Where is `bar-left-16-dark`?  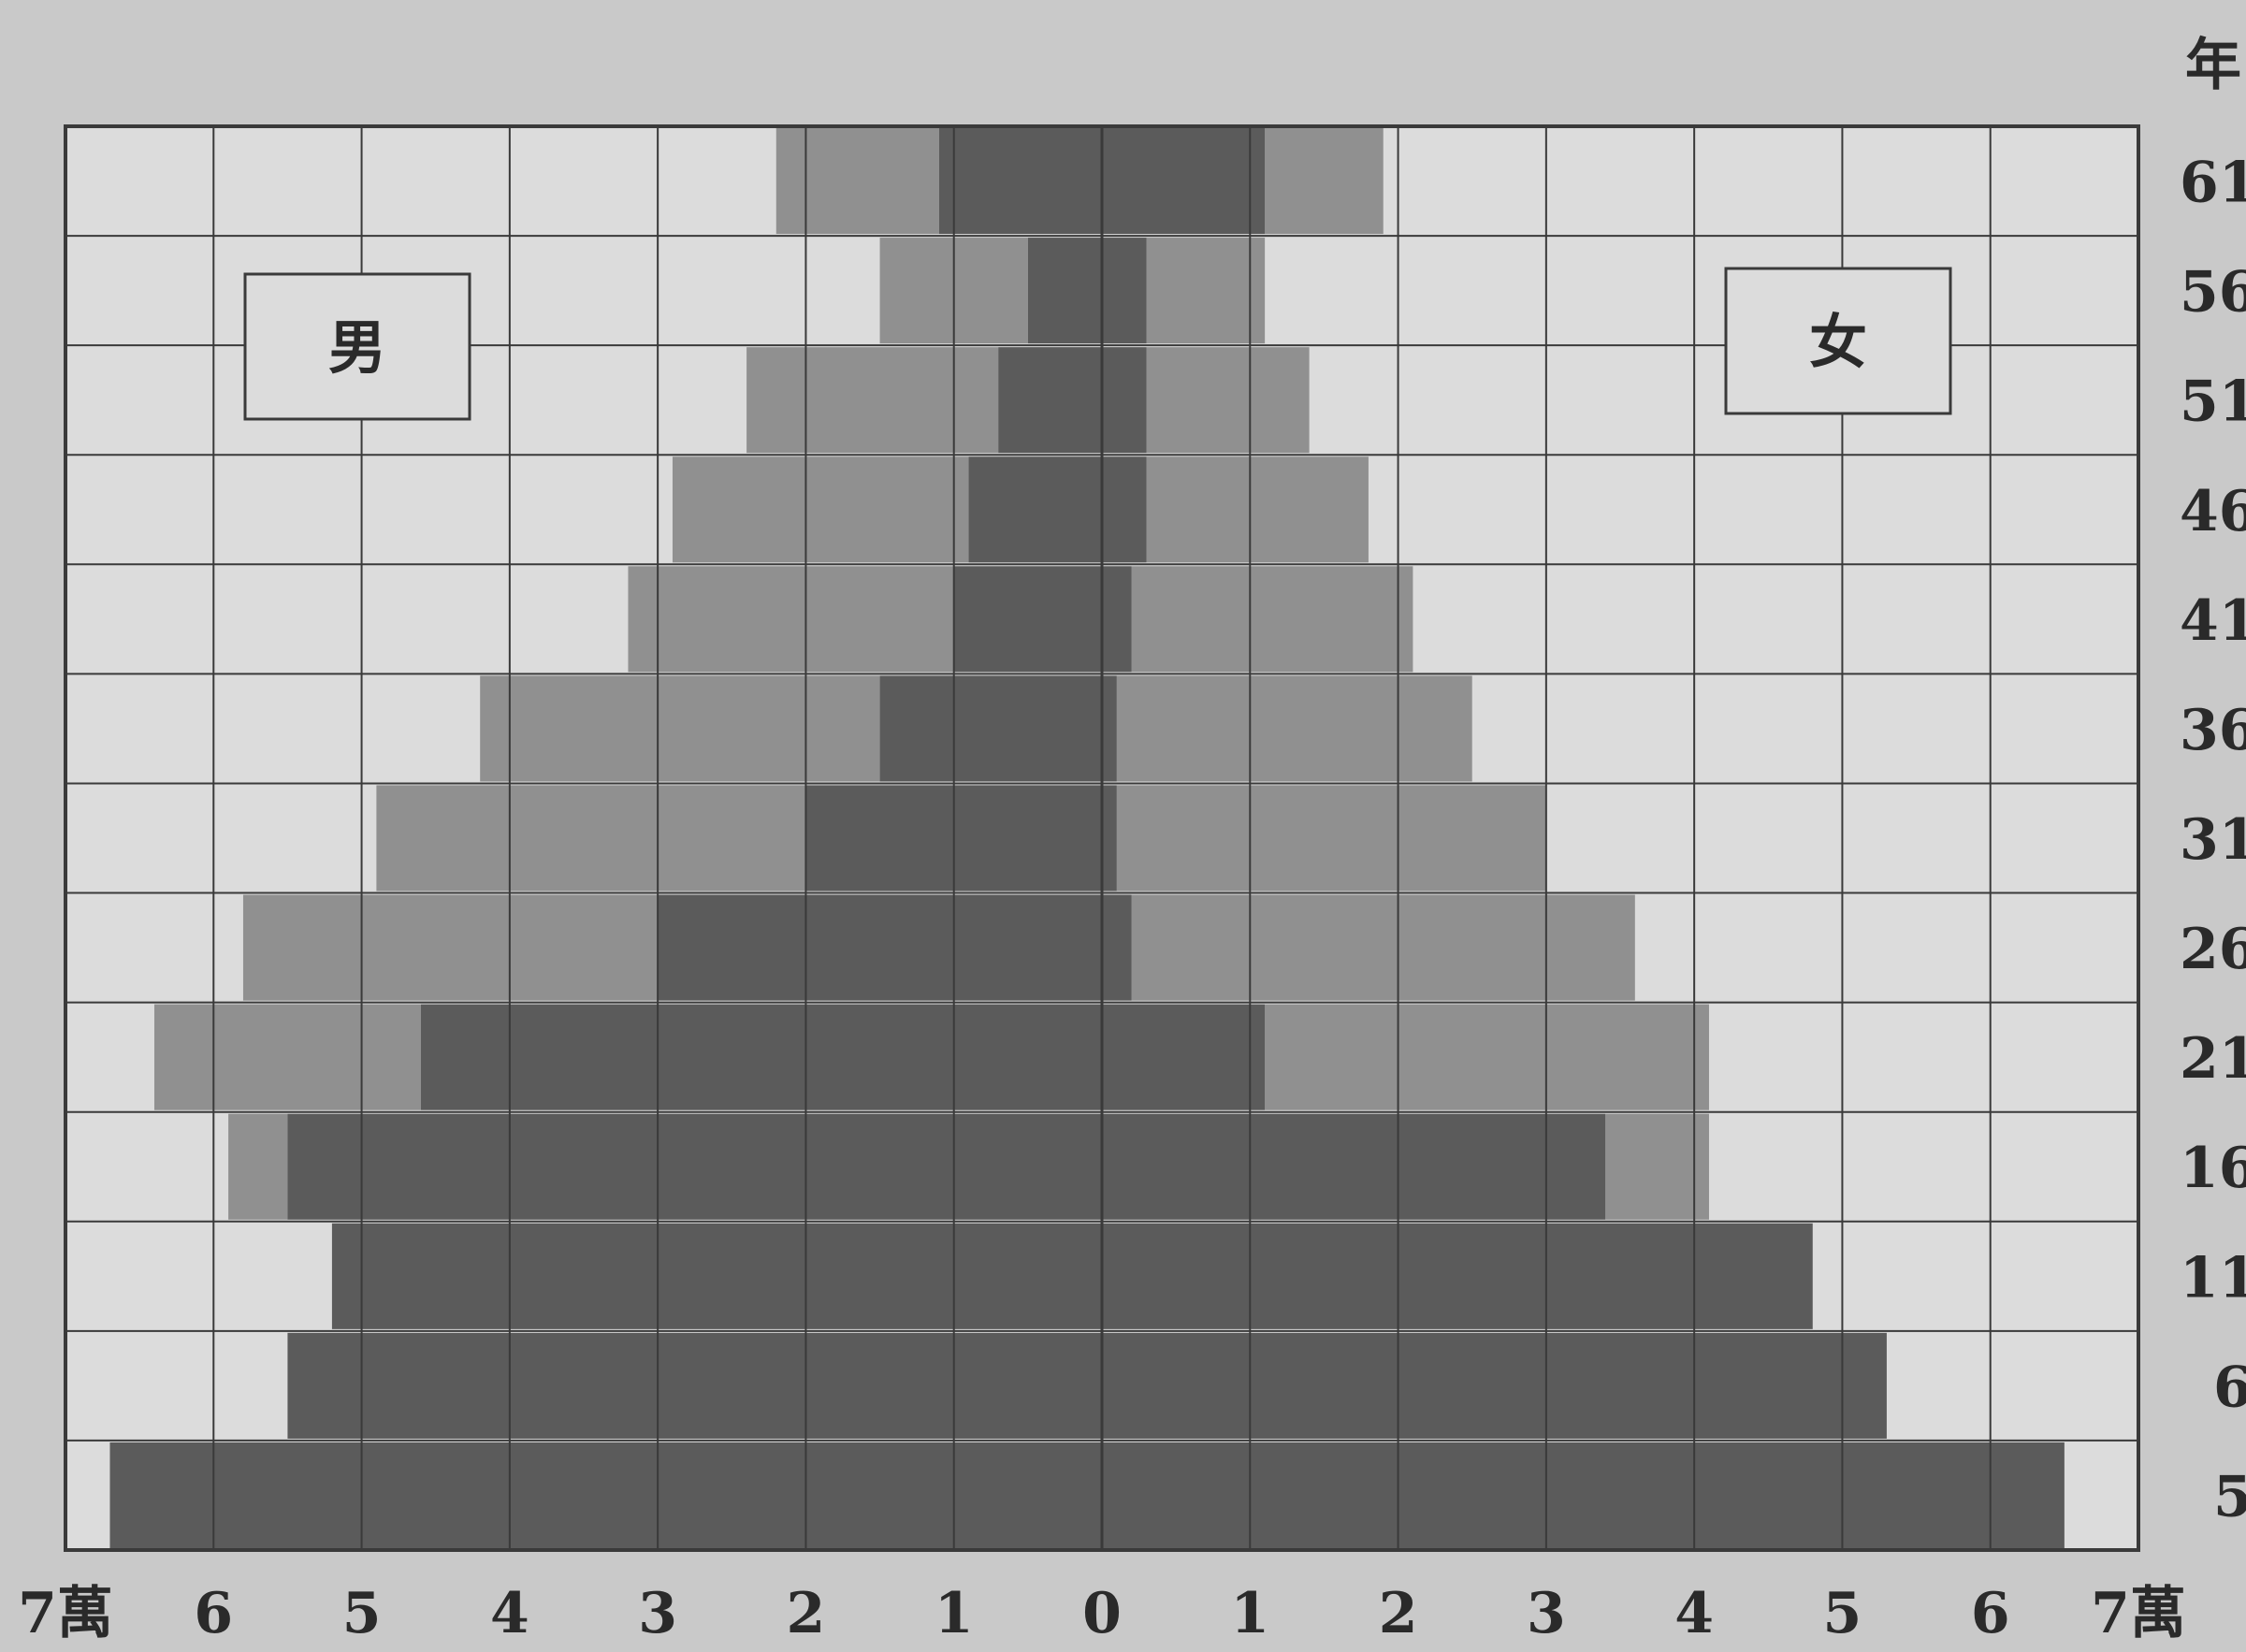 bar-left-16-dark is located at coordinates (694, 1166).